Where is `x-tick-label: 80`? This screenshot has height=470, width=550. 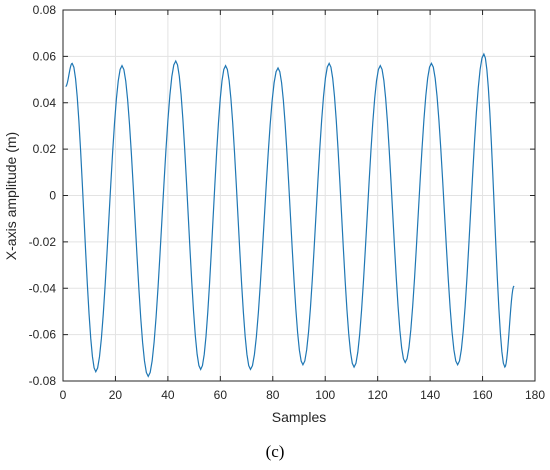 x-tick-label: 80 is located at coordinates (273, 395).